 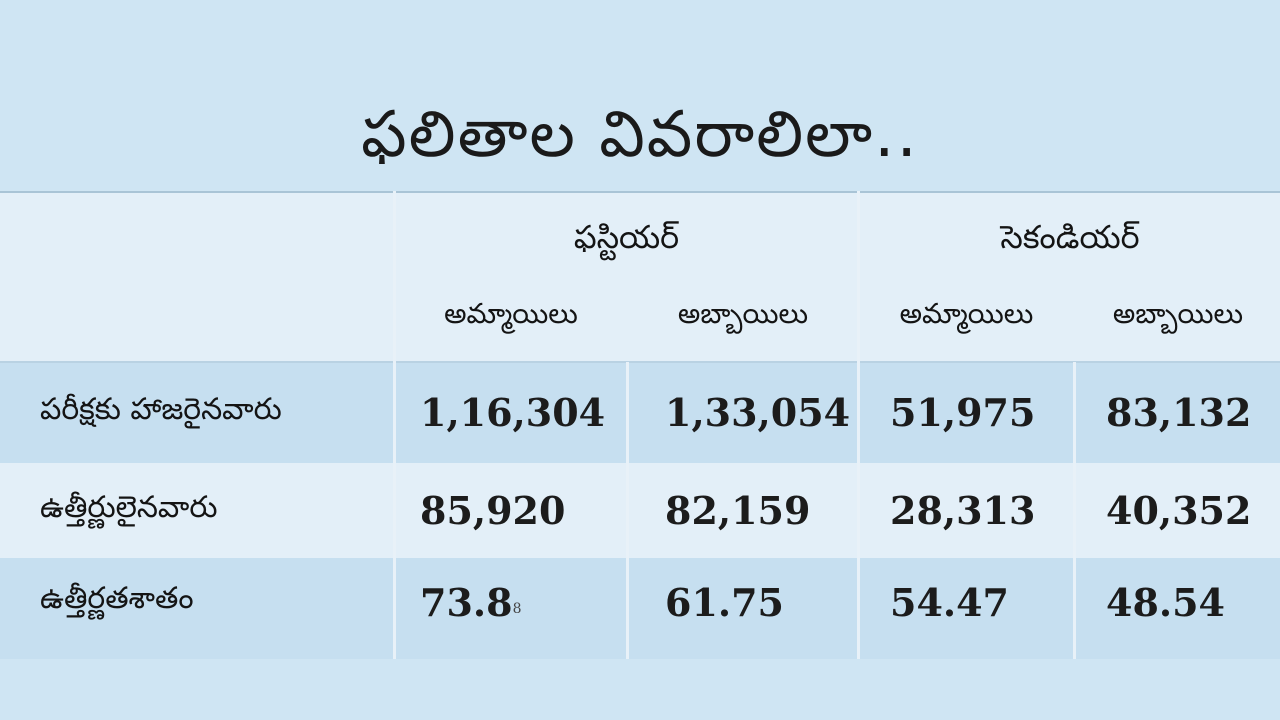 I want to click on header-second-year-girls: అమ్మాయిలు, so click(x=966, y=313).